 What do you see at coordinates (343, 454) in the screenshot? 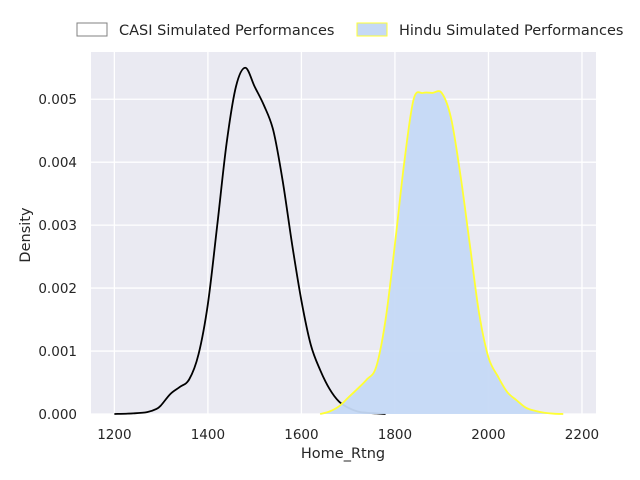
I see `x-axis-label: Home_Rtng` at bounding box center [343, 454].